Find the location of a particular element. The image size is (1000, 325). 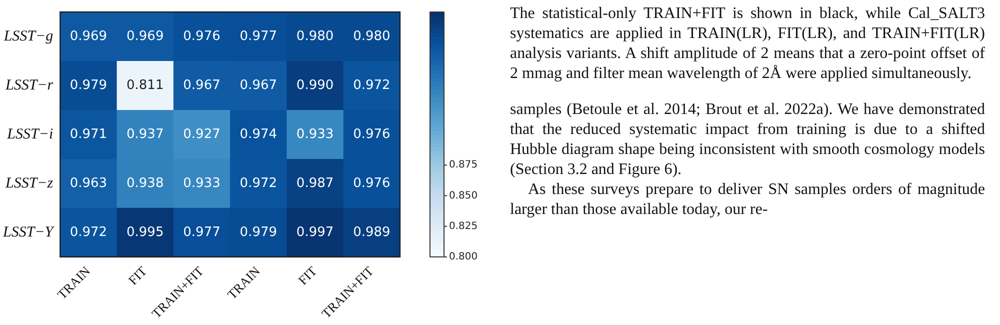

y-tick-label: LSST−z is located at coordinates (29, 183).